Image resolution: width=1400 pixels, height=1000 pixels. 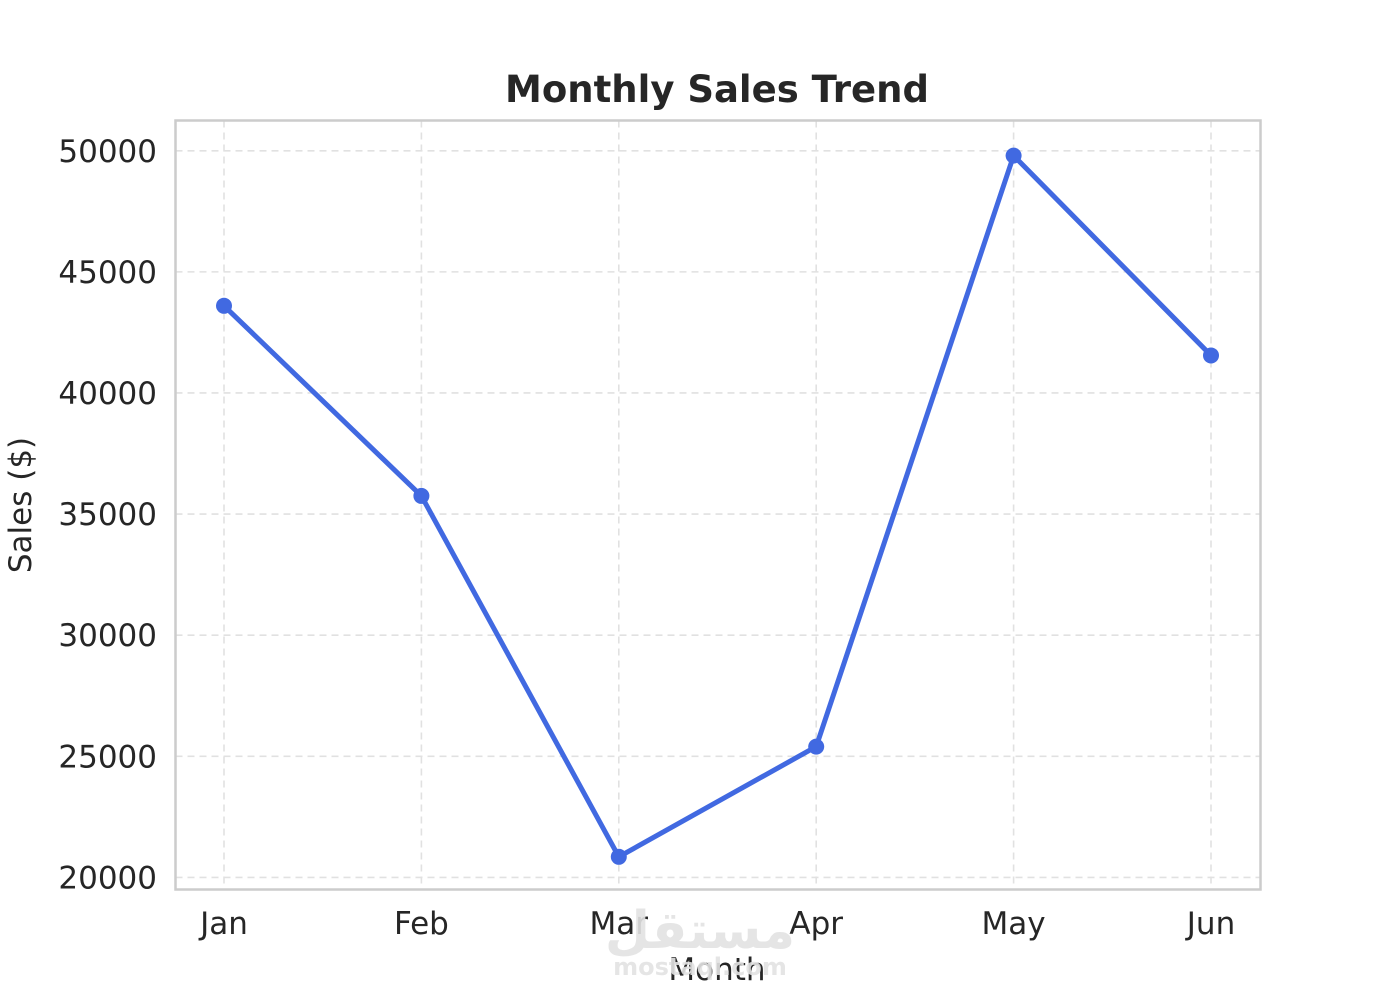 What do you see at coordinates (716, 970) in the screenshot?
I see `x-axis-label: Month` at bounding box center [716, 970].